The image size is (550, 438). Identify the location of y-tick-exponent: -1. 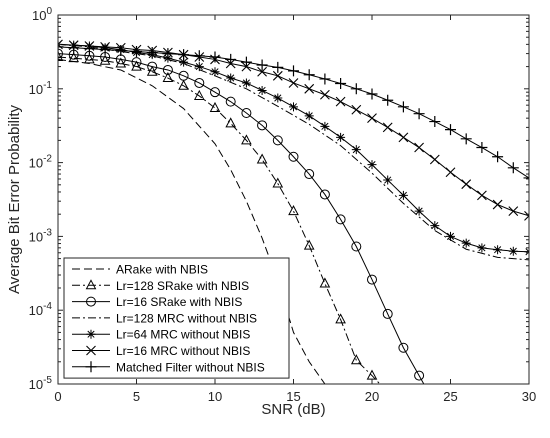
(47, 85).